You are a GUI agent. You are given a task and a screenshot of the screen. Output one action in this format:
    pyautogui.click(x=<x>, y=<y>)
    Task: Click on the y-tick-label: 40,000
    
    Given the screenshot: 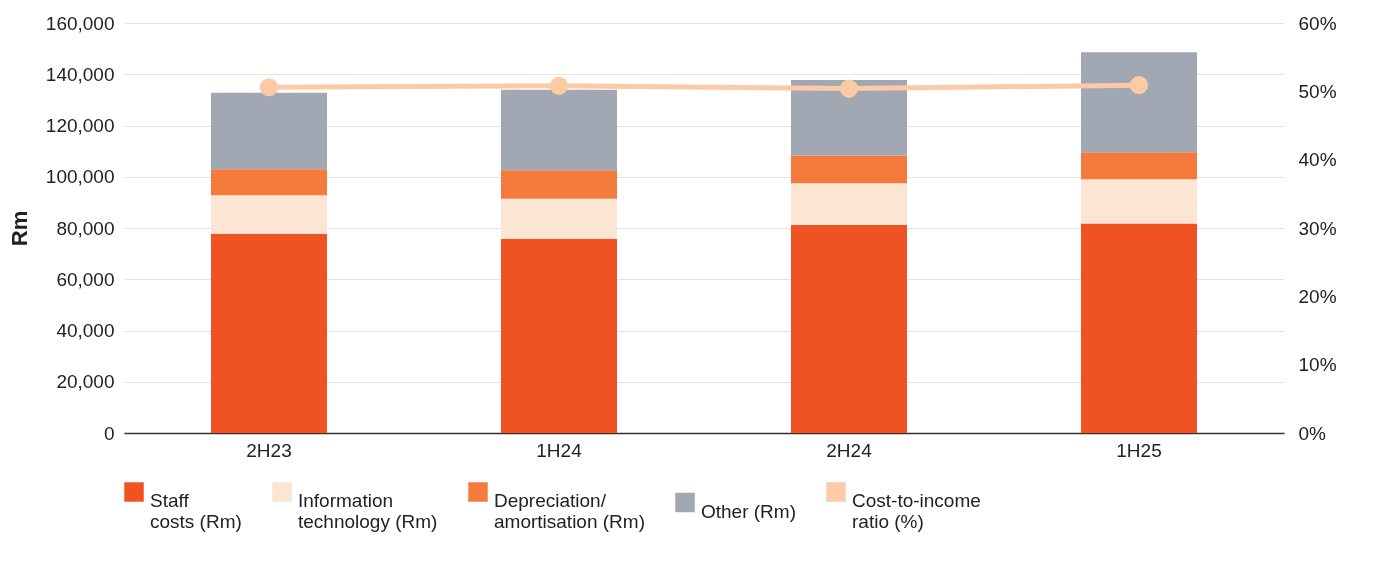 What is the action you would take?
    pyautogui.click(x=85, y=330)
    